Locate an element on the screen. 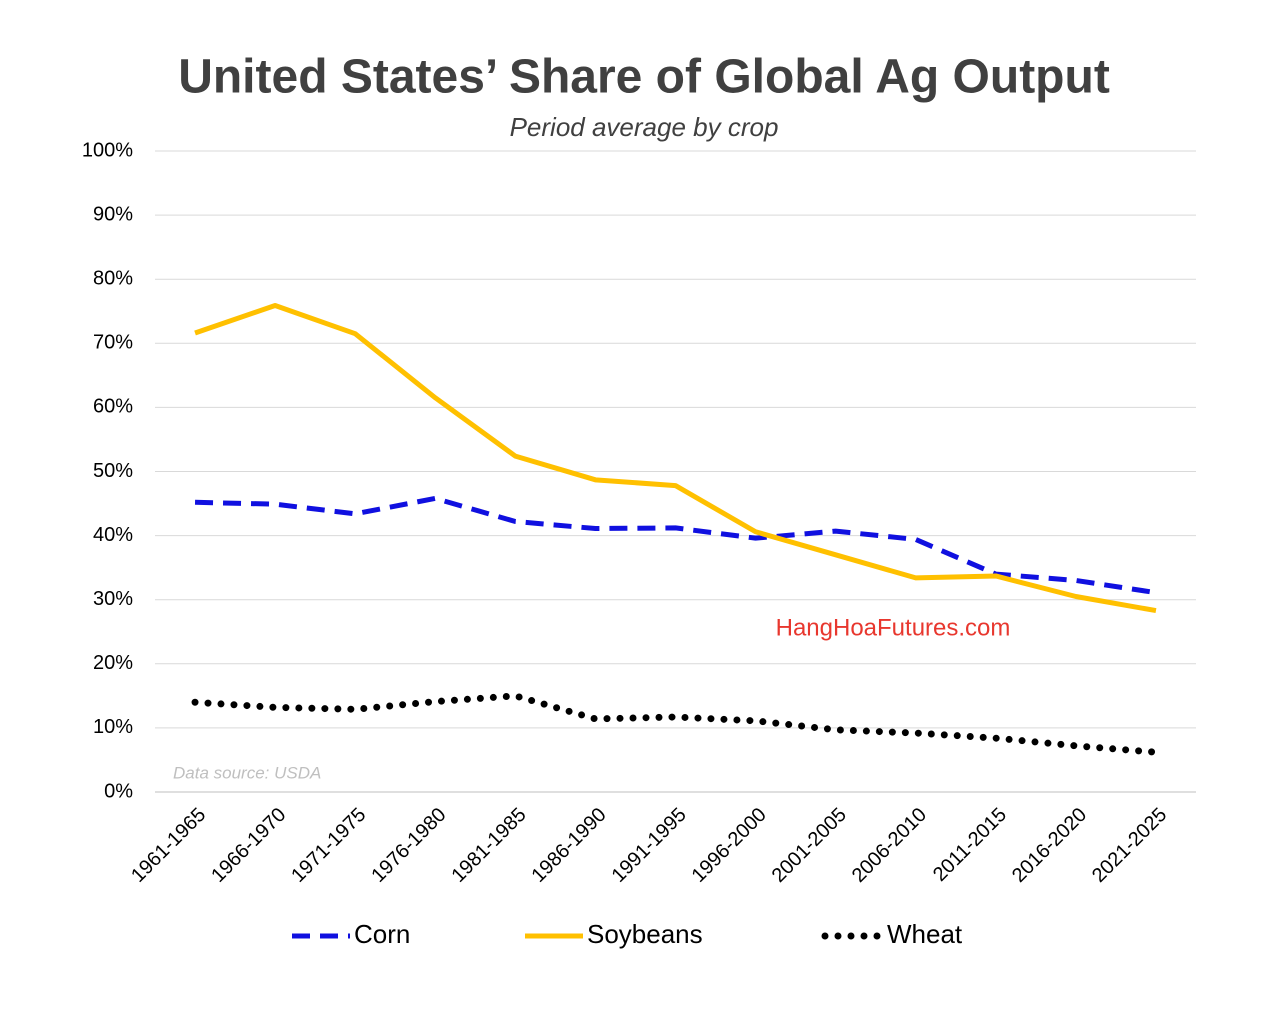  x-tick-label: 2006-2010 is located at coordinates (889, 845).